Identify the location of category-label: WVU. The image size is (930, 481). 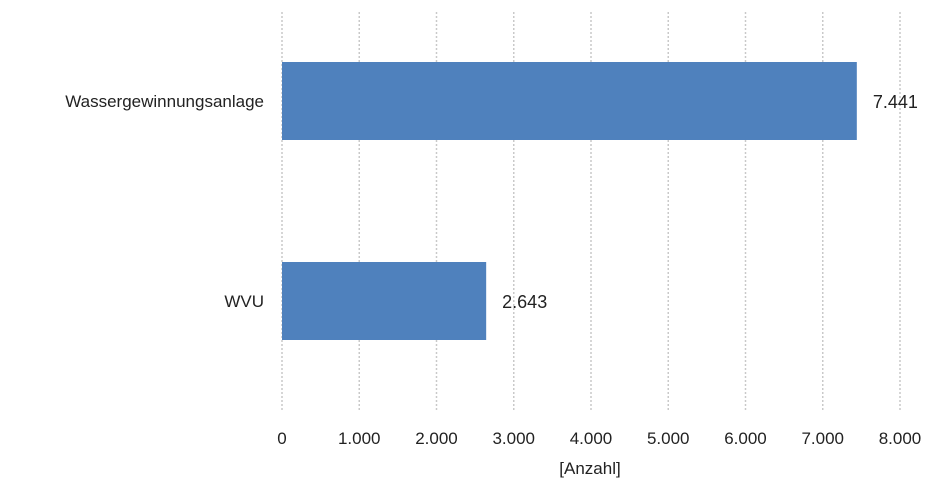
(244, 301).